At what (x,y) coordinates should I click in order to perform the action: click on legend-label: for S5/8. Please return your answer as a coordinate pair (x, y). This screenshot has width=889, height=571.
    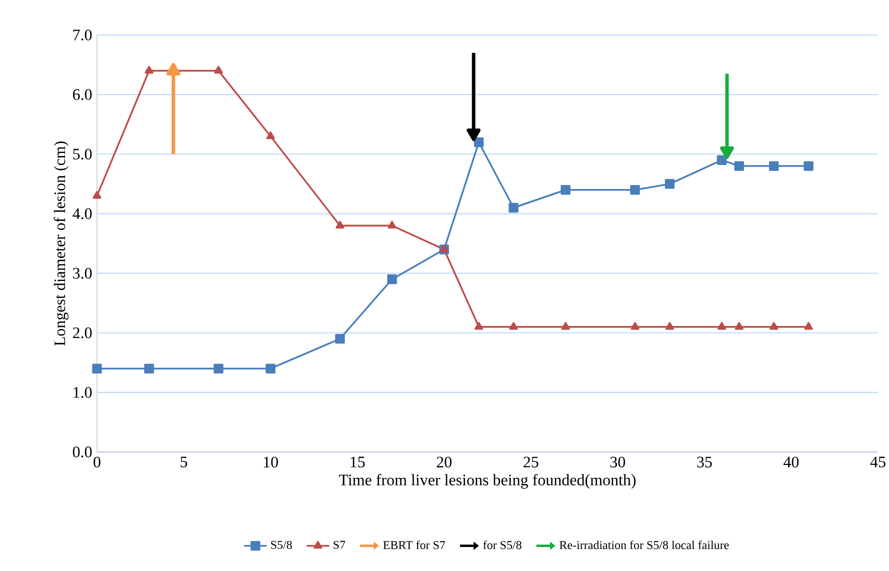
    Looking at the image, I should click on (502, 545).